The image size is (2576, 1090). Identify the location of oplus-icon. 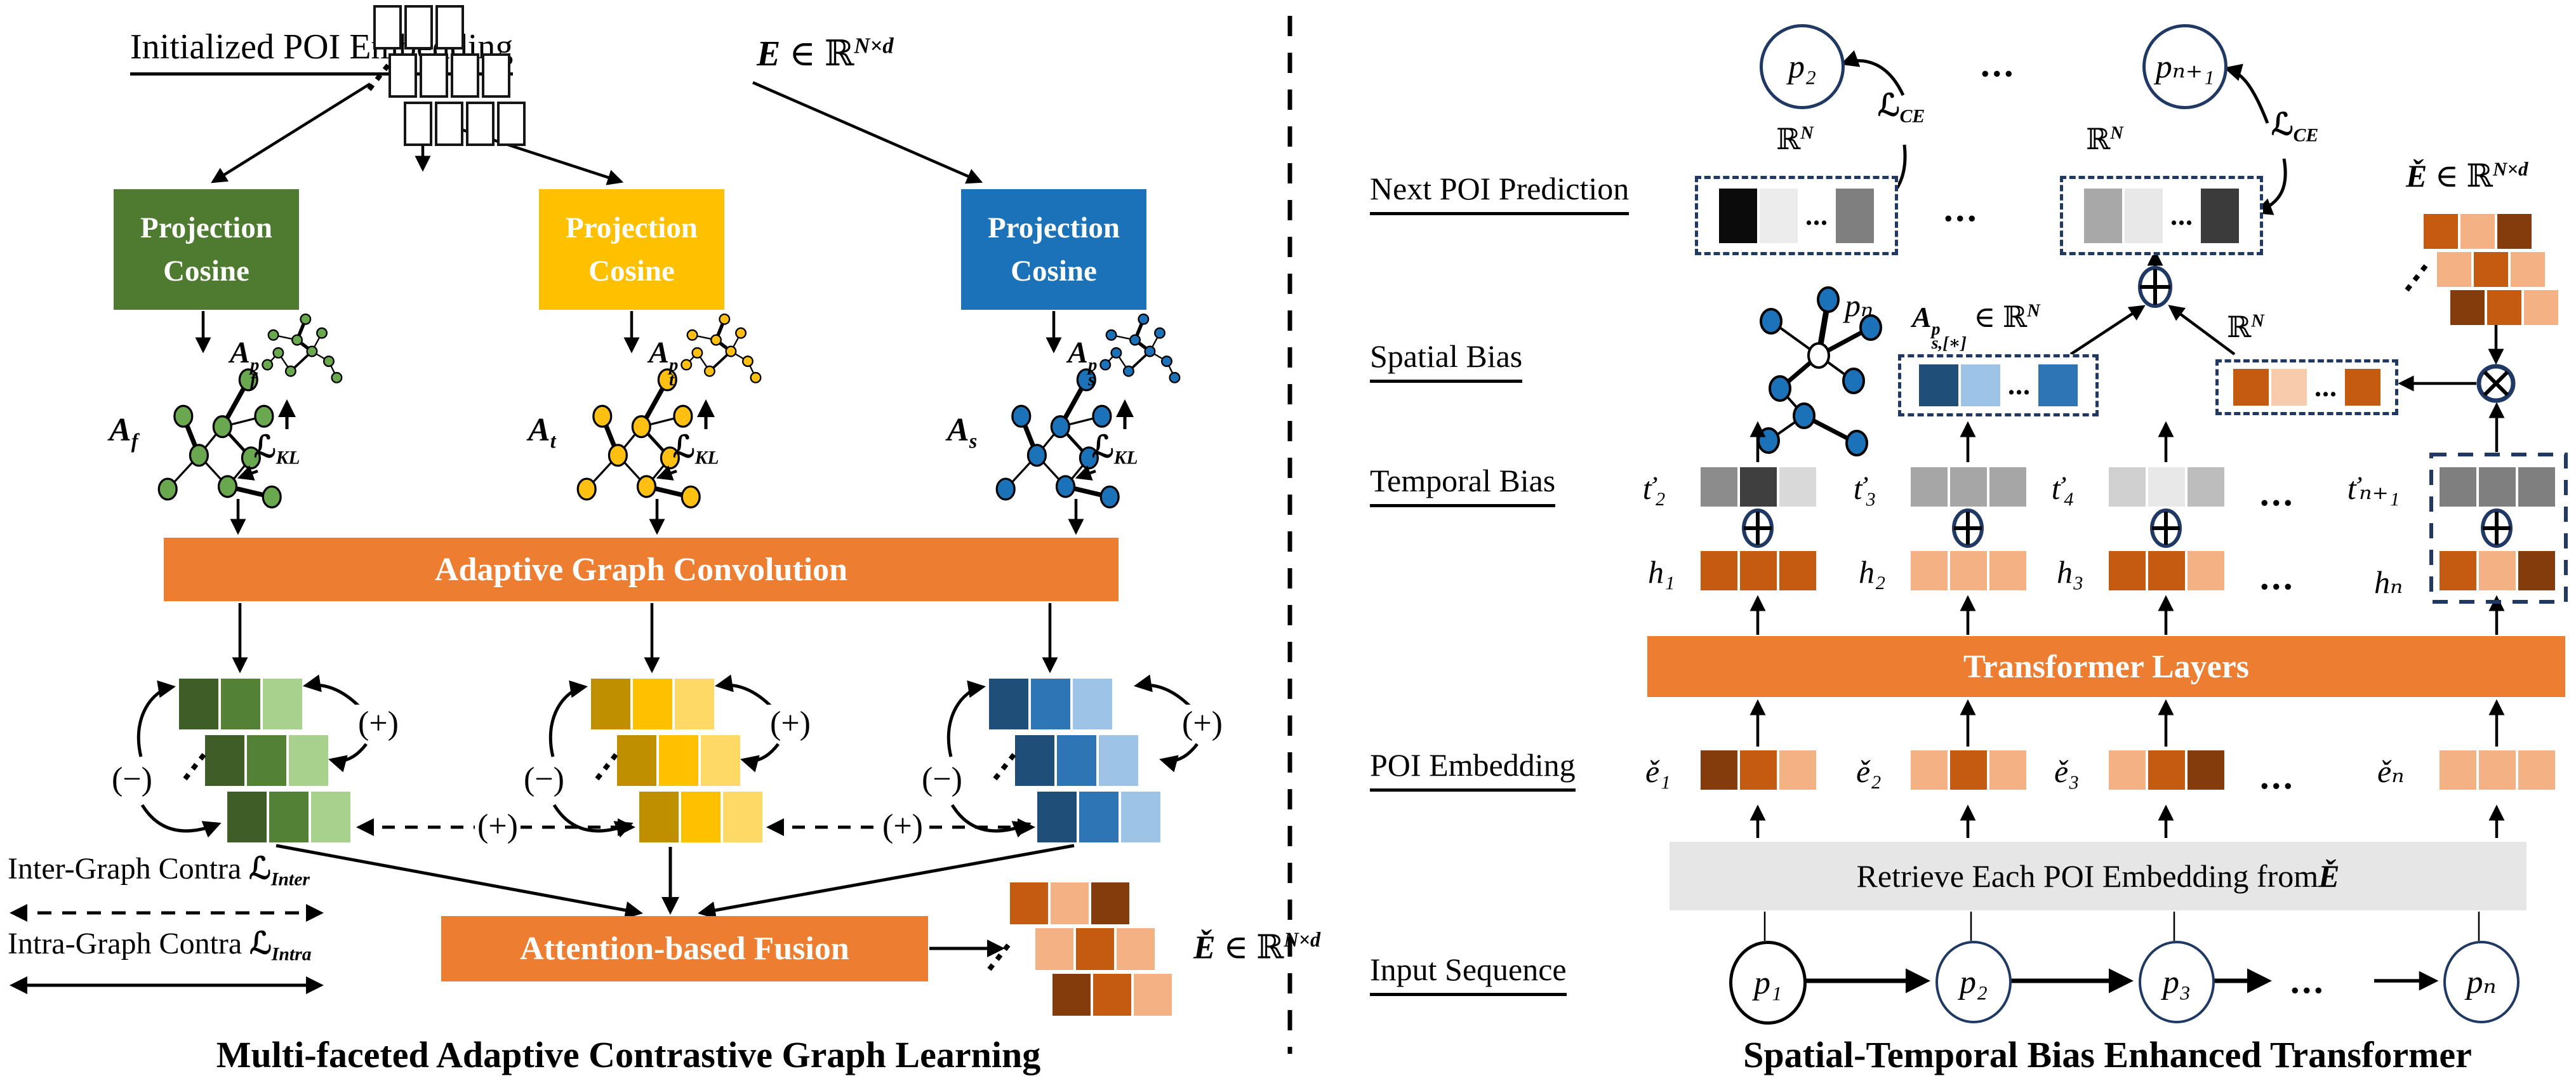
(2155, 287).